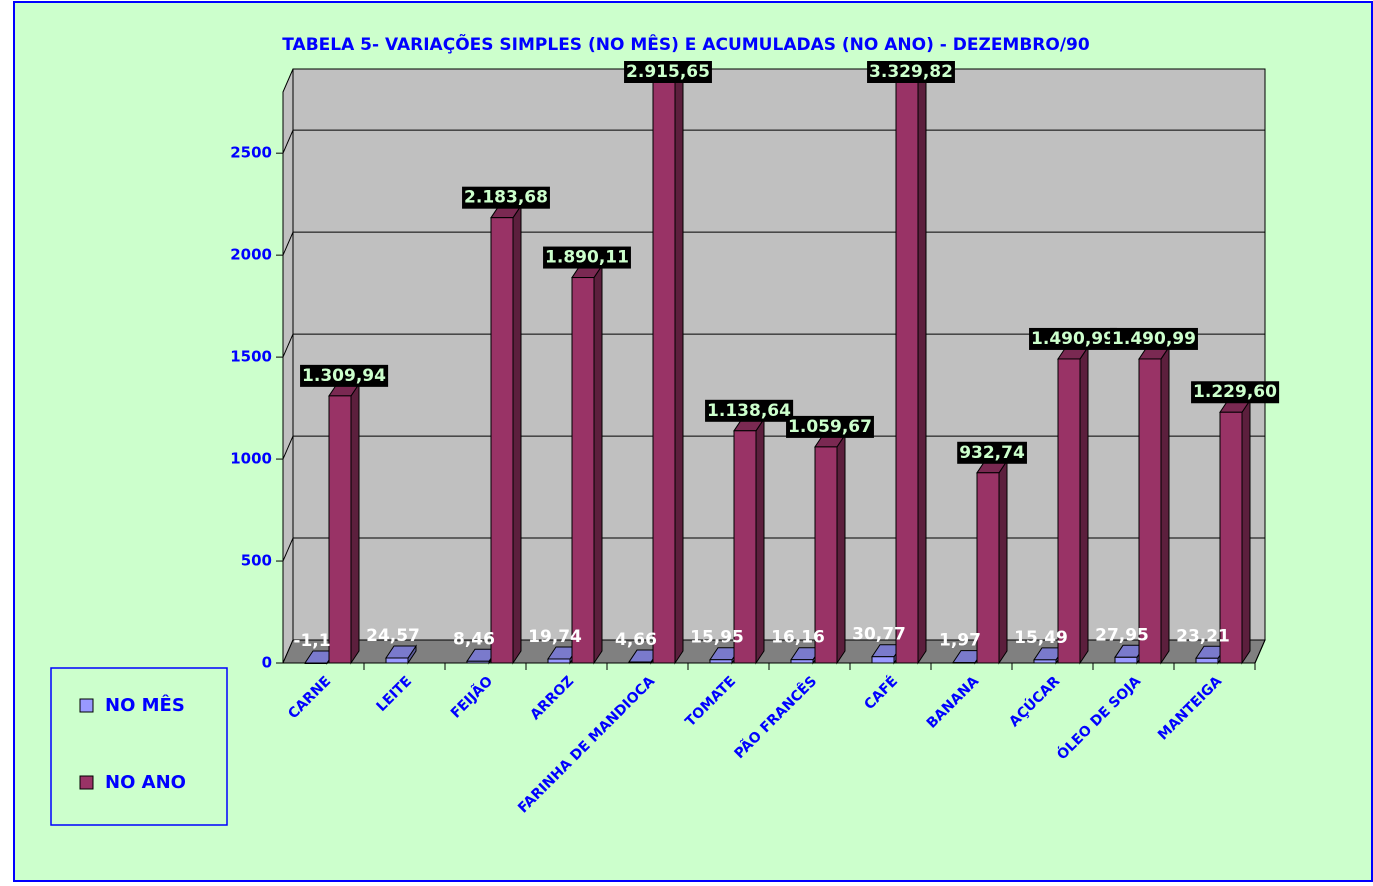  I want to click on legend-box, so click(139, 746).